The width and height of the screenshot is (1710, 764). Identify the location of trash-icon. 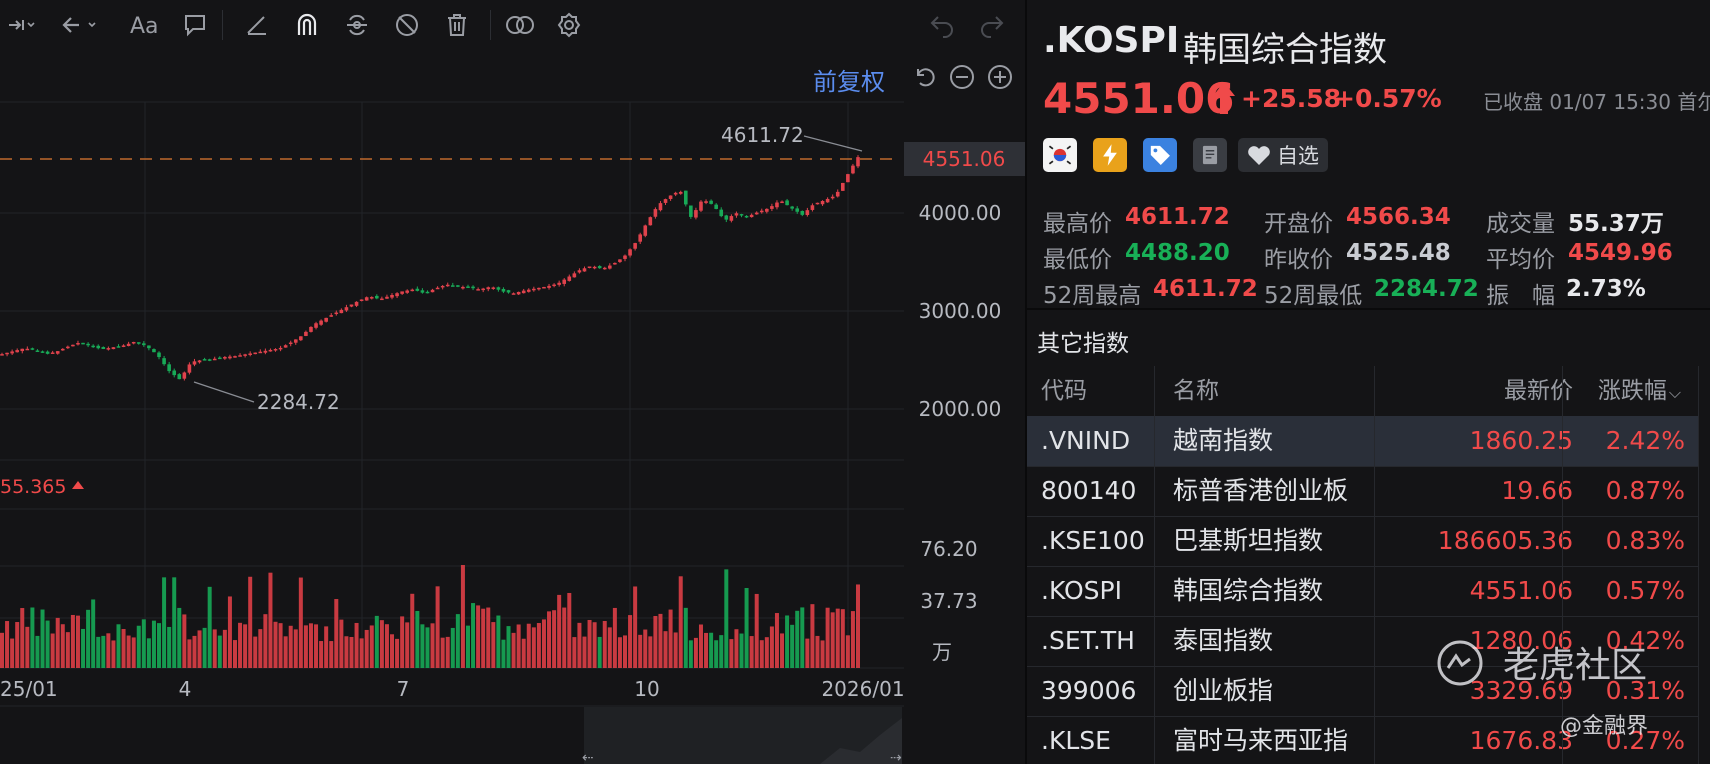
(457, 25).